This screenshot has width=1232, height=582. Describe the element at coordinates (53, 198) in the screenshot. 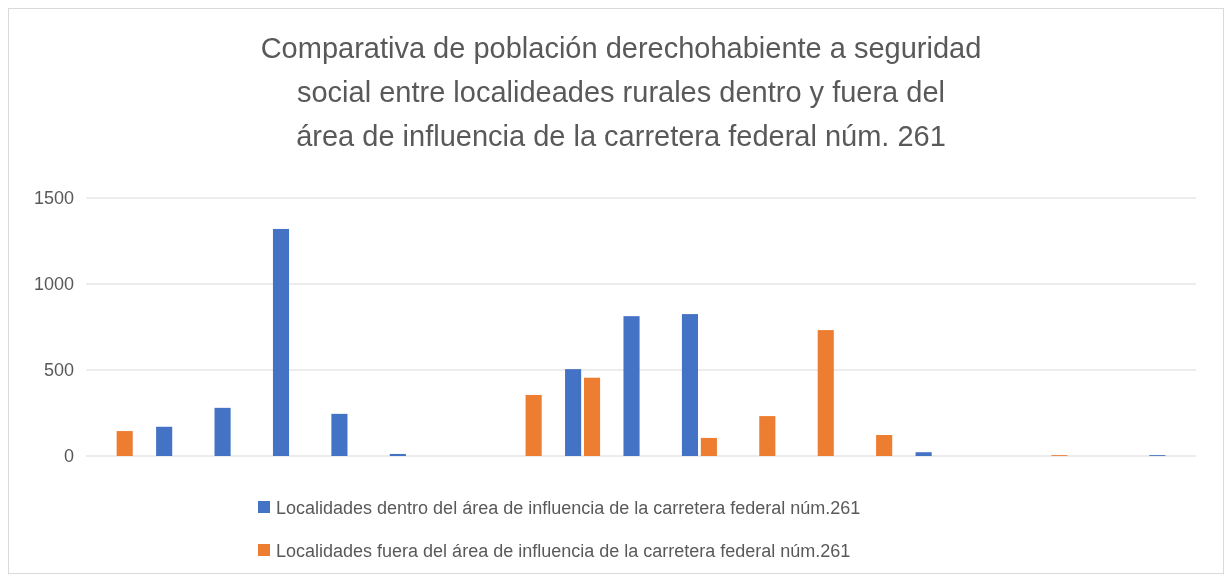

I see `y-tick-label: 1500` at that location.